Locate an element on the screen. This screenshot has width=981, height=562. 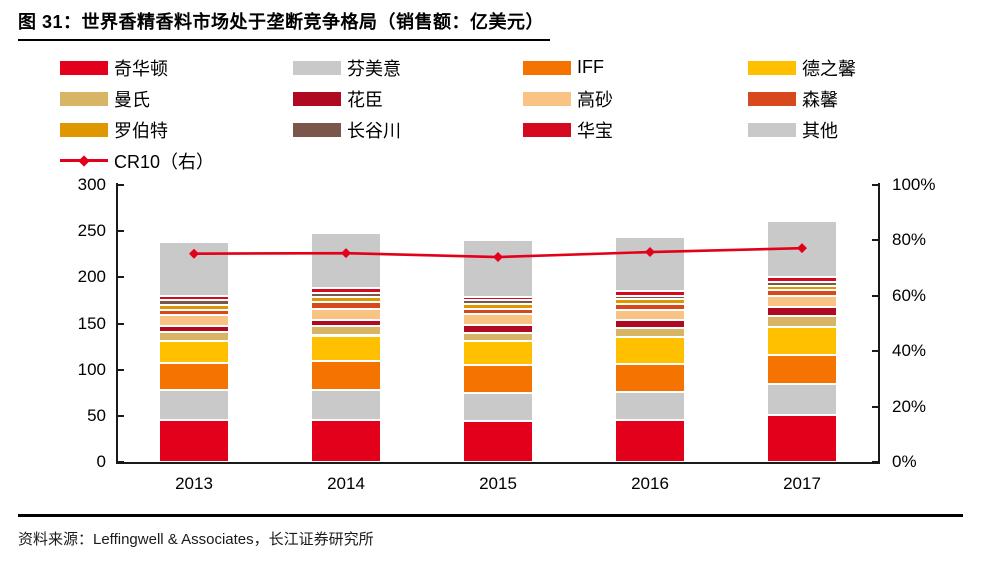
legend-item-罗伯特: 罗伯特 is located at coordinates (176, 129).